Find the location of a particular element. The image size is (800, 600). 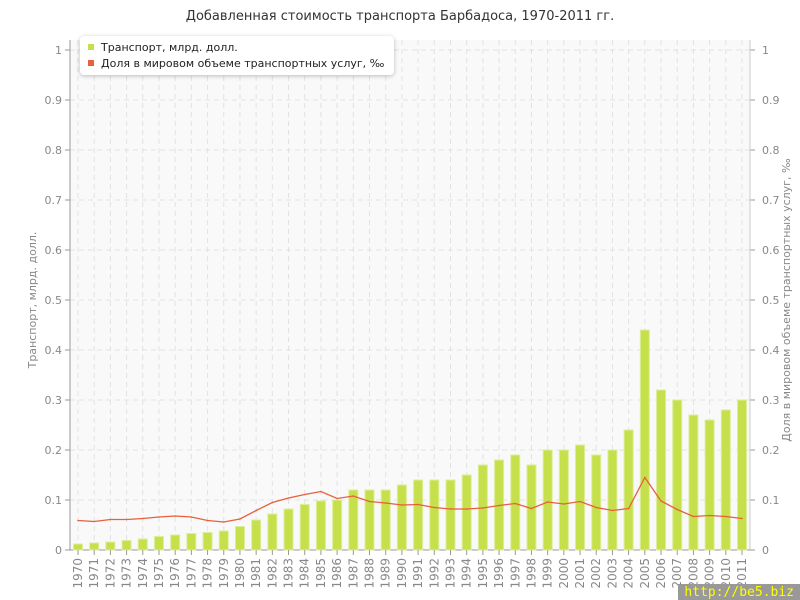

x-tick-label: 2006 is located at coordinates (661, 573).